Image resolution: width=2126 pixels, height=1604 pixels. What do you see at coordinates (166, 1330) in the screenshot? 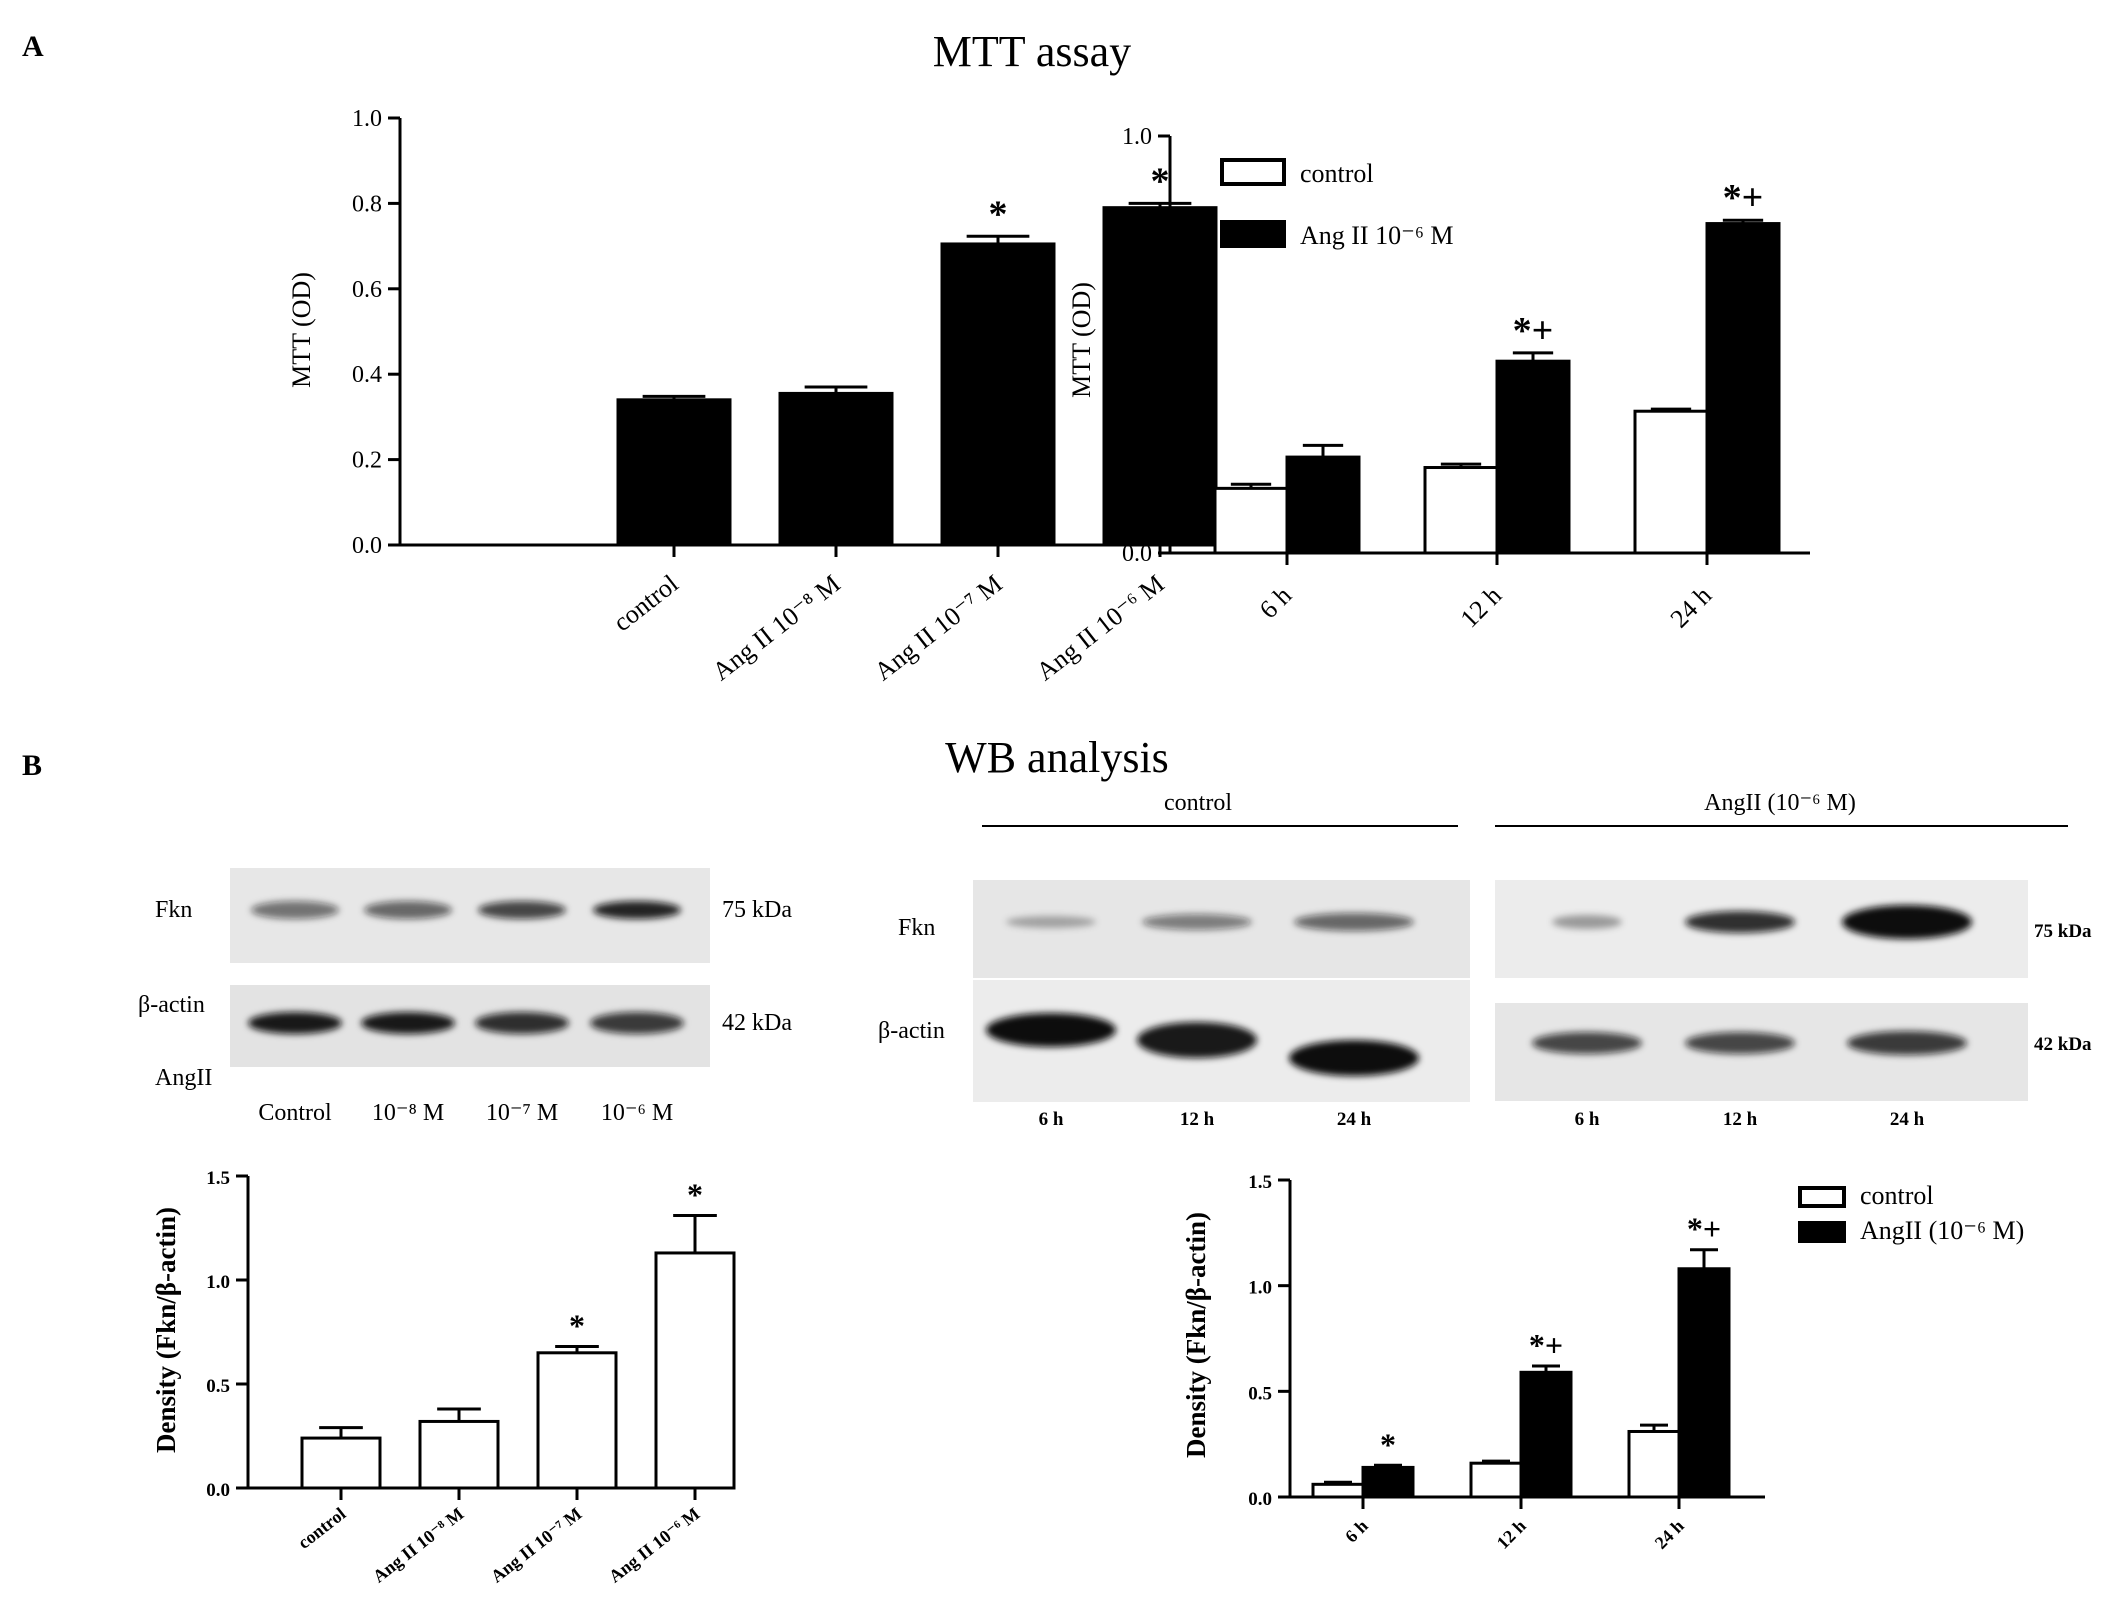
I see `y-axis-label: Density (Fkn/β-actin)` at bounding box center [166, 1330].